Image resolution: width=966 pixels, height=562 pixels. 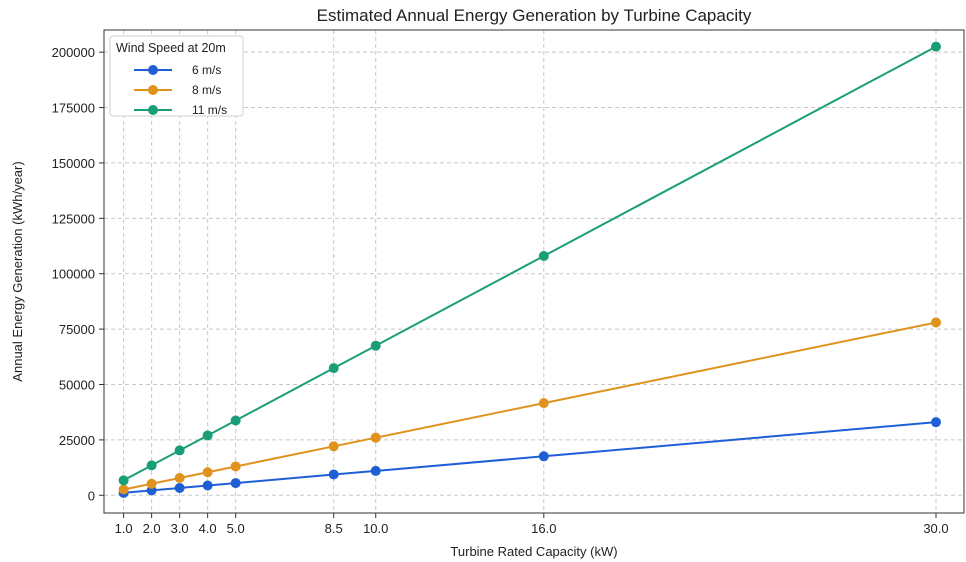 What do you see at coordinates (73, 52) in the screenshot?
I see `y-tick-label: 200000` at bounding box center [73, 52].